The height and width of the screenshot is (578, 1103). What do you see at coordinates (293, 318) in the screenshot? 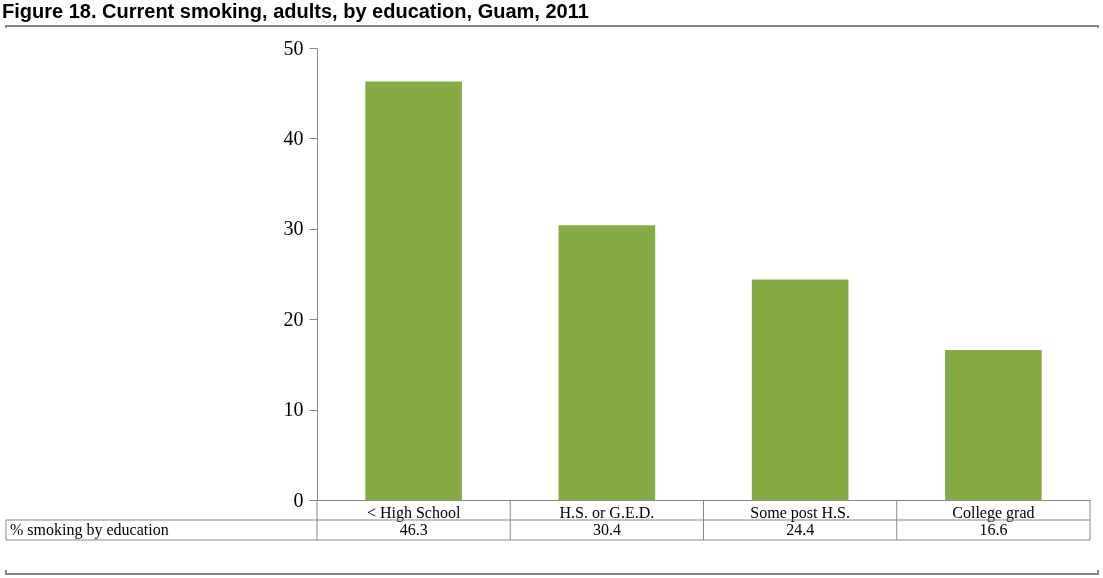
I see `y-tick-label: 20` at bounding box center [293, 318].